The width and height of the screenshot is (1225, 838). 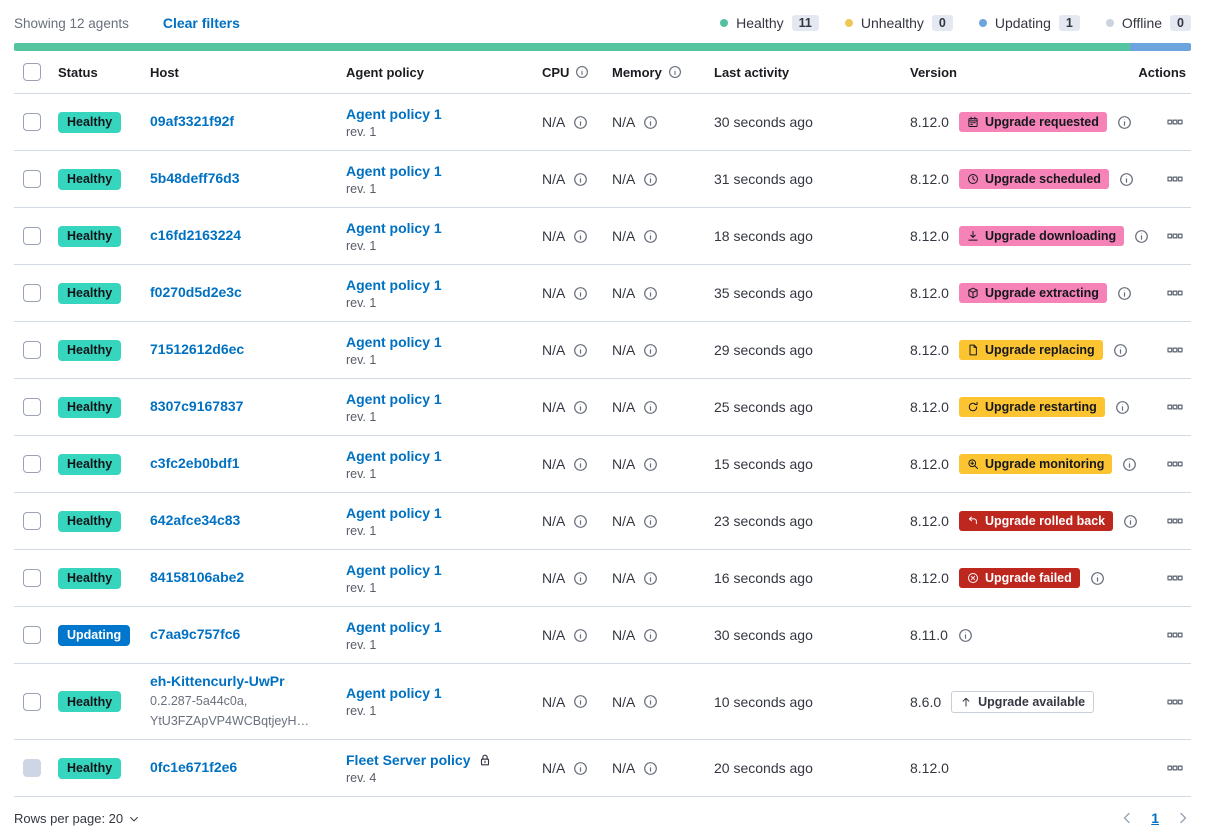 What do you see at coordinates (197, 406) in the screenshot?
I see `host-link: 8307c9167837` at bounding box center [197, 406].